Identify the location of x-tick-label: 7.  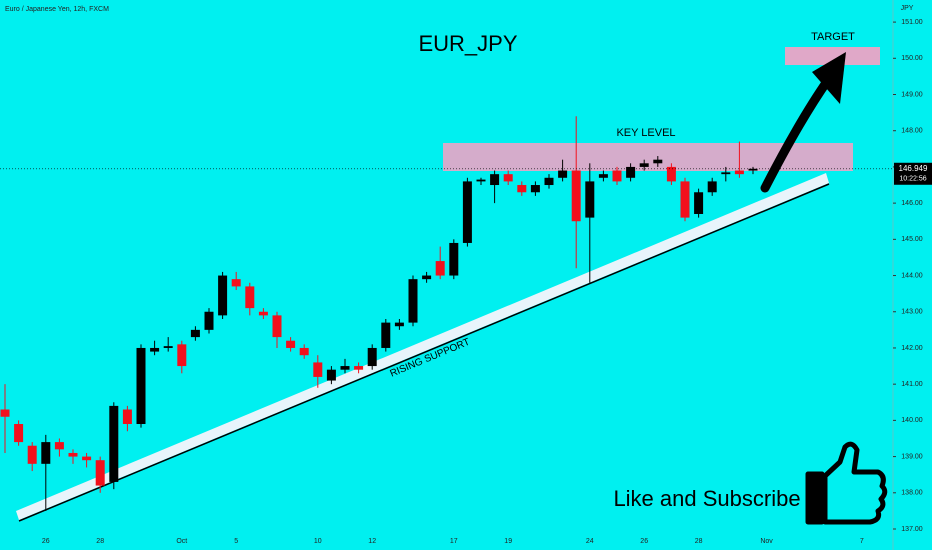
(862, 541).